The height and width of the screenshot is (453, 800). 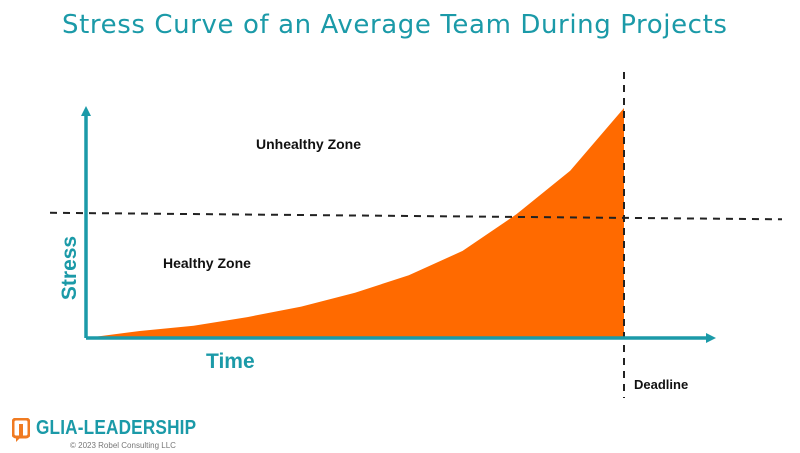 What do you see at coordinates (207, 263) in the screenshot?
I see `healthy-zone-label: Healthy Zone` at bounding box center [207, 263].